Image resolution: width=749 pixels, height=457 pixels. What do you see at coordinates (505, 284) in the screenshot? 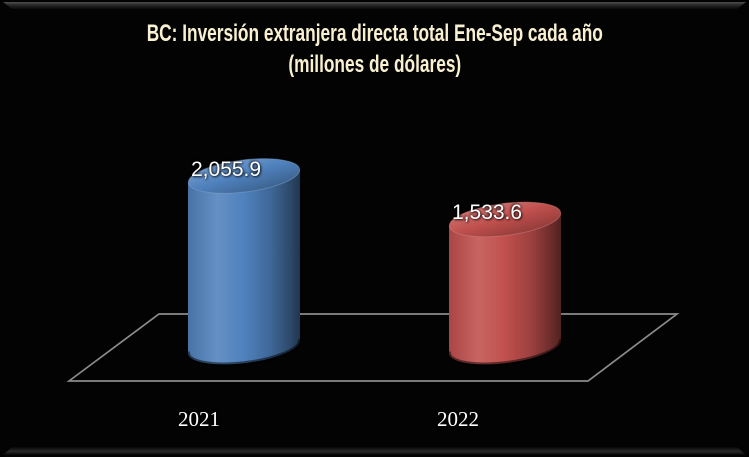
I see `cylinder-2022` at bounding box center [505, 284].